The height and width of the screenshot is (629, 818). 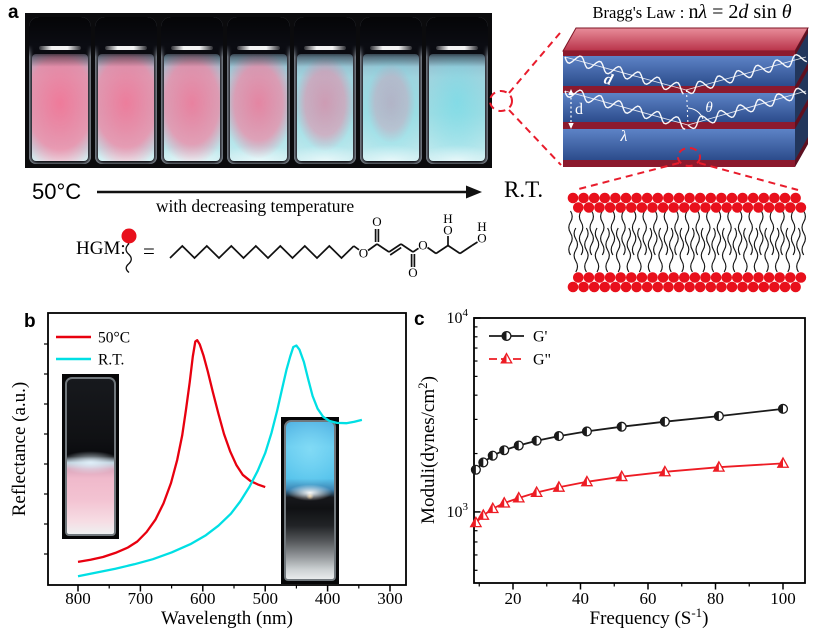 I want to click on bragg-lamellar-diagram, so click(x=685, y=97).